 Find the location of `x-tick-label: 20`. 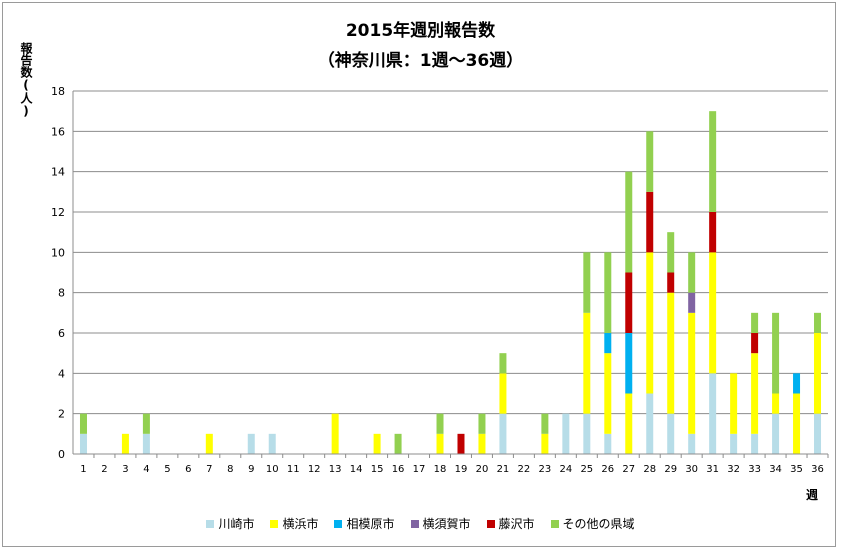

x-tick-label: 20 is located at coordinates (482, 469).